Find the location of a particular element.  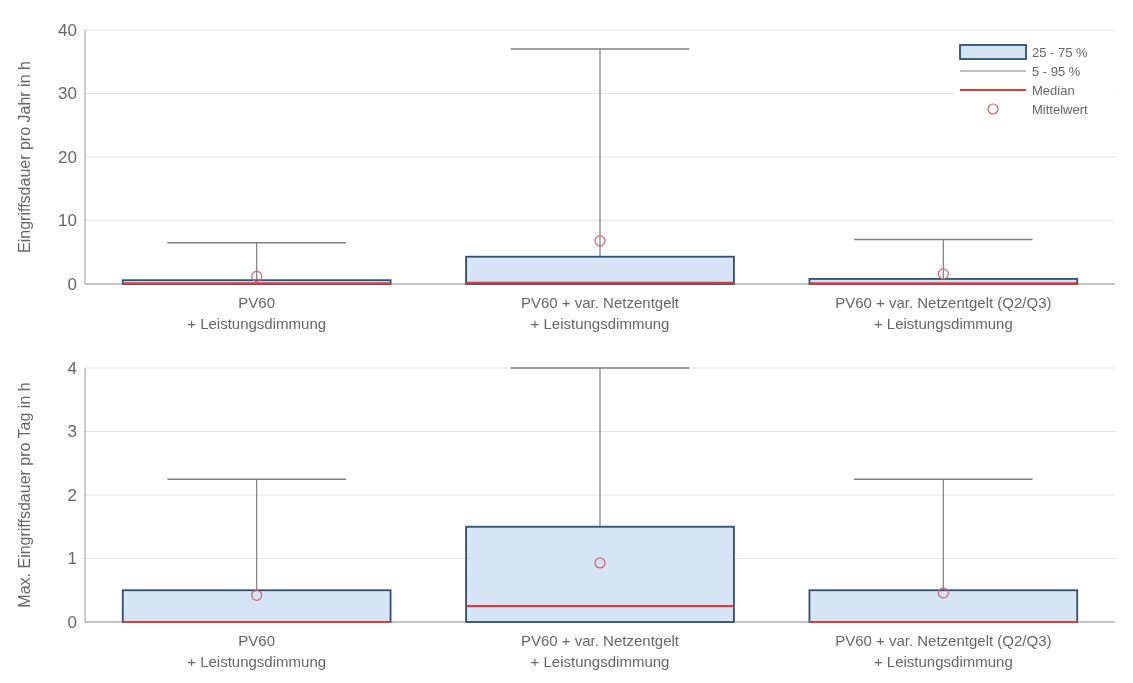

y-tick-label: 20 is located at coordinates (67, 157).